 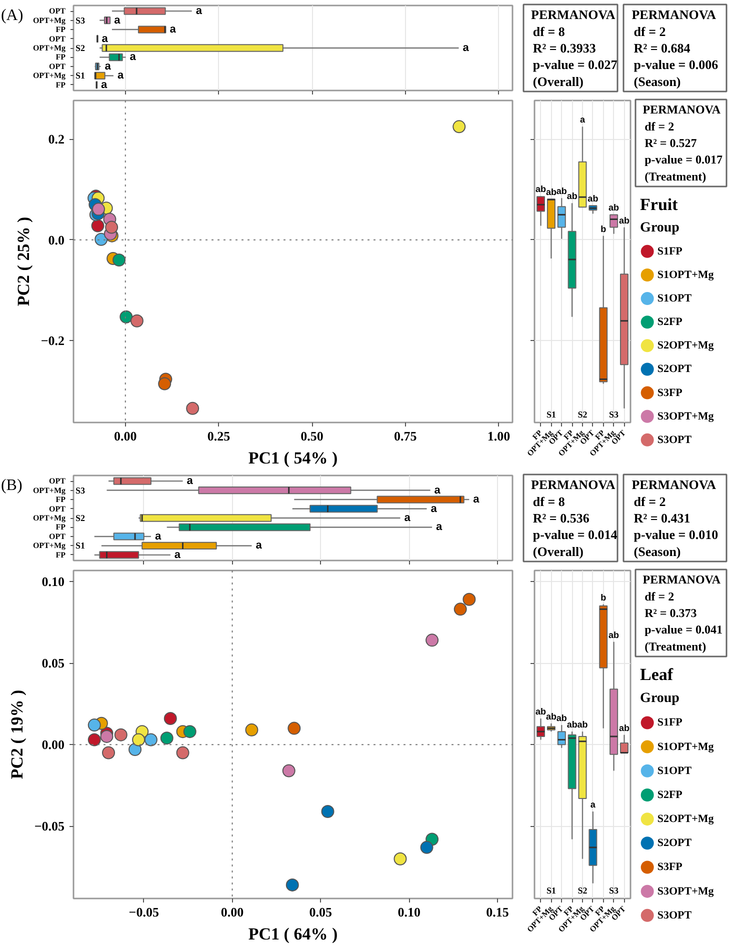 What do you see at coordinates (575, 64) in the screenshot?
I see `text: p-value = 0.027` at bounding box center [575, 64].